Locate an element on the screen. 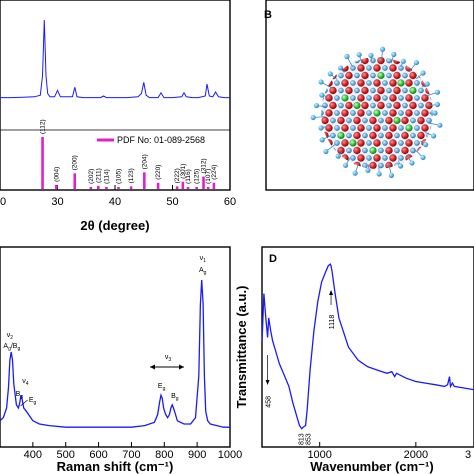 The image size is (474, 474). x-tick-label: 900 is located at coordinates (197, 455).